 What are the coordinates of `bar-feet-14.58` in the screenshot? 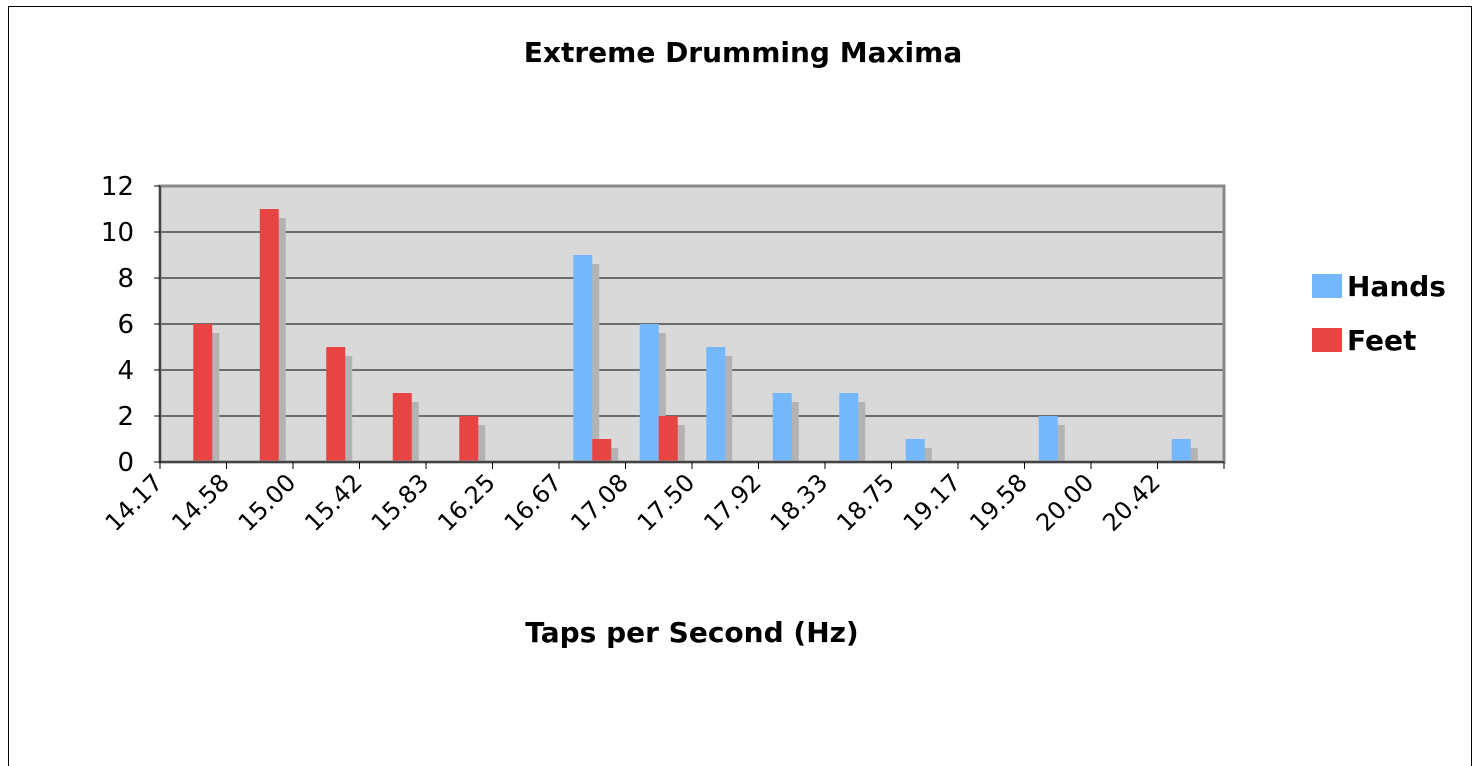 It's located at (269, 335).